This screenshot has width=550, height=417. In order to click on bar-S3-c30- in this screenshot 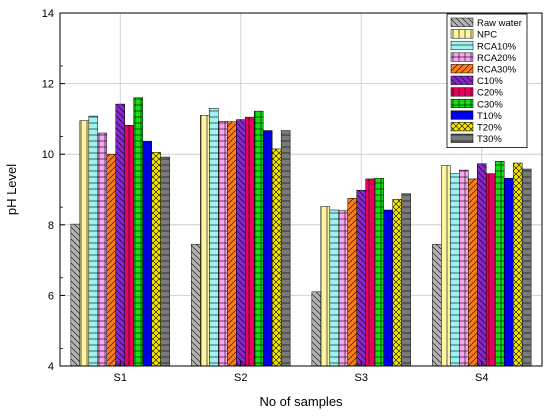, I will do `click(379, 272)`.